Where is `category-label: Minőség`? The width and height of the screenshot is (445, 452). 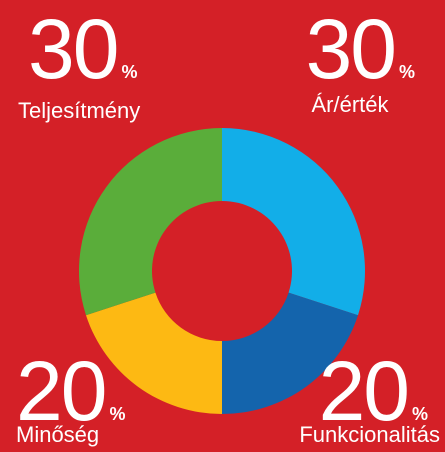
category-label: Minőség is located at coordinates (57, 434).